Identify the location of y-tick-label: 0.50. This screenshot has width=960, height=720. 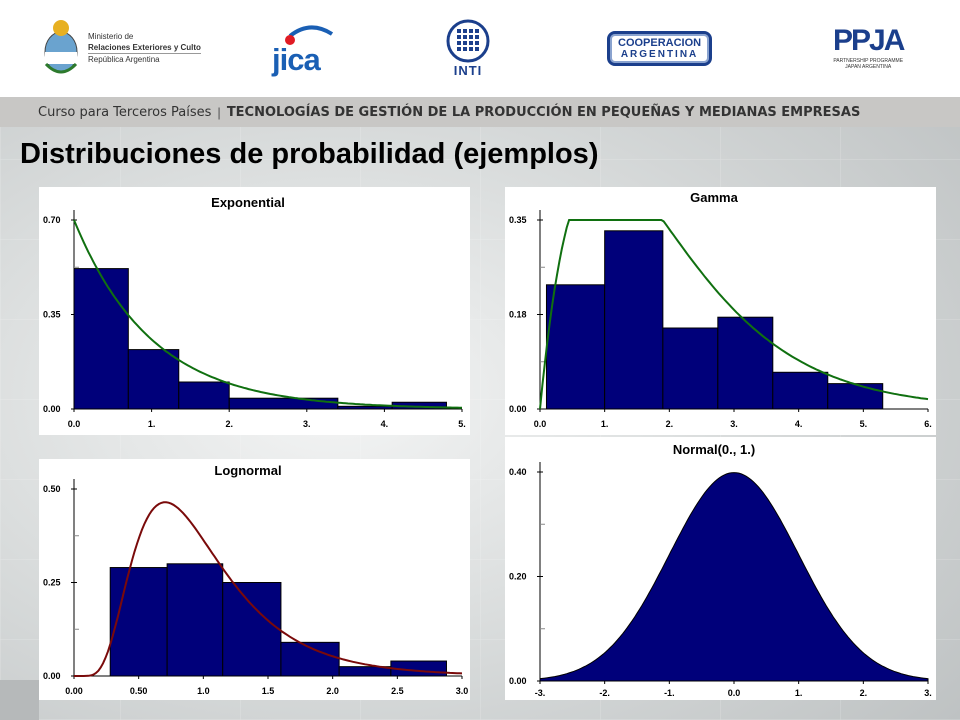
(52, 489).